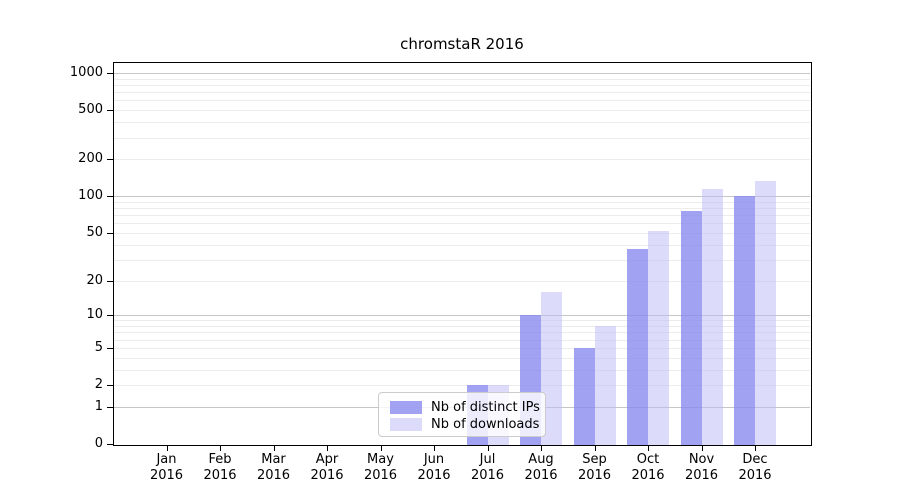 This screenshot has width=900, height=500. I want to click on x-tick-label: Feb 2016, so click(220, 467).